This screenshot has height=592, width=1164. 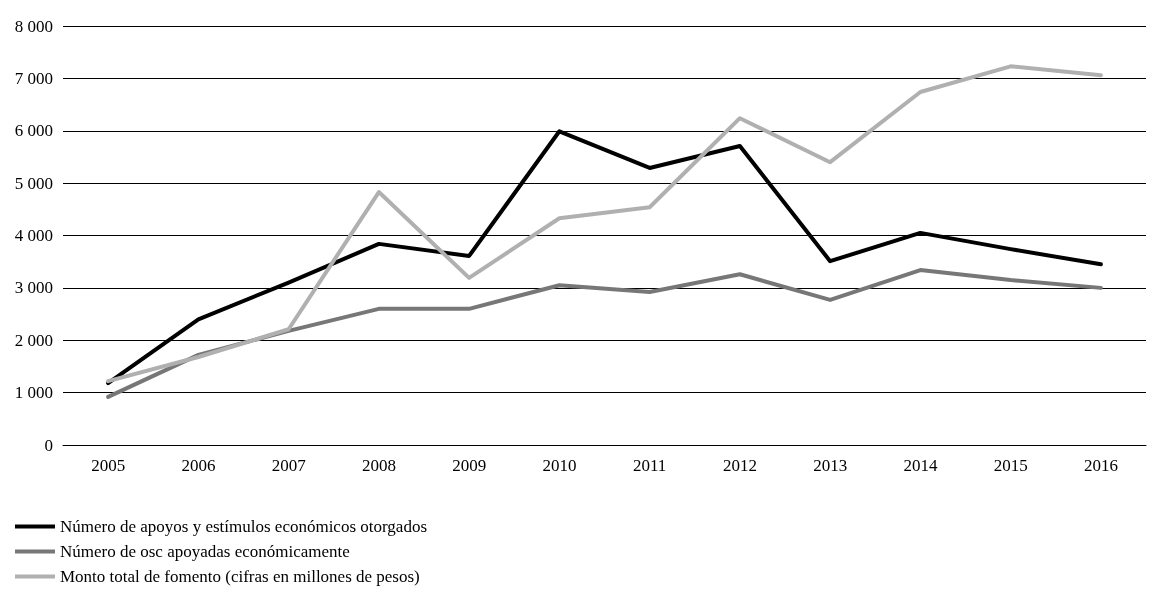 I want to click on legend-label: Número de apoyos y estímulos económicos otorgados, so click(x=244, y=526).